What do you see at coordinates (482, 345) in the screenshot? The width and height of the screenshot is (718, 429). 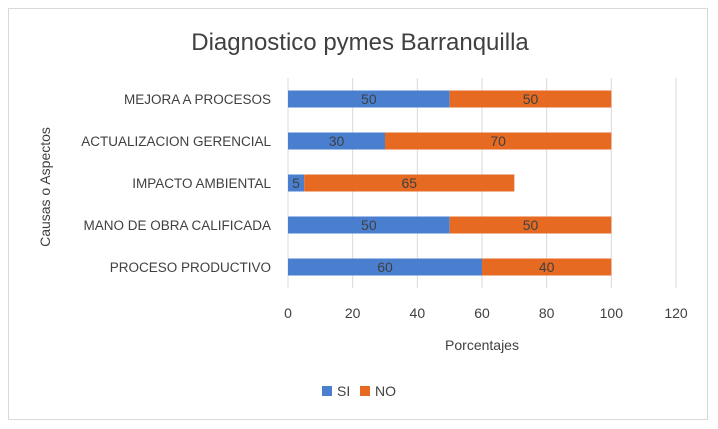 I see `x-axis-title: Porcentajes` at bounding box center [482, 345].